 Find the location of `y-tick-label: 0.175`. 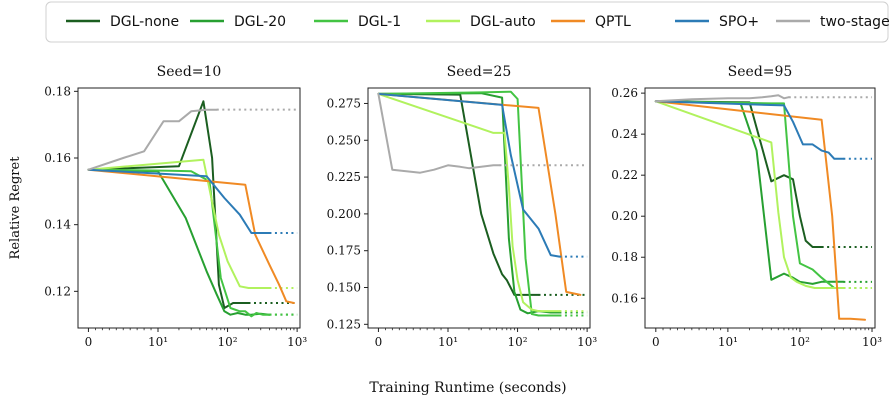

y-tick-label: 0.175 is located at coordinates (344, 251).